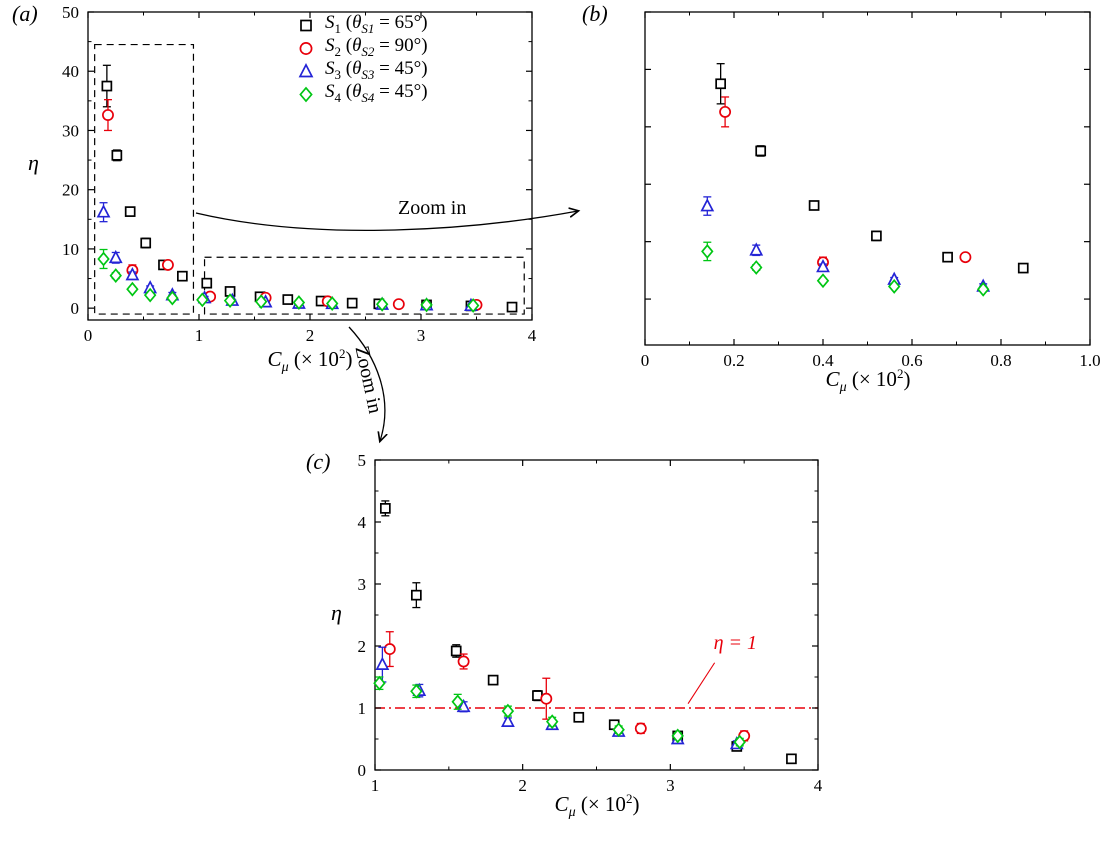 The image size is (1102, 862). What do you see at coordinates (733, 360) in the screenshot?
I see `svg-text: 0.2` at bounding box center [733, 360].